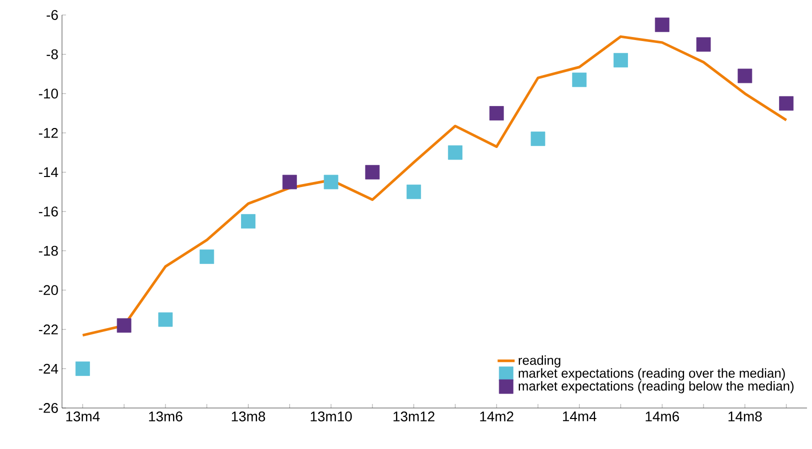 The width and height of the screenshot is (812, 449). I want to click on y-tick-label: -20, so click(48, 290).